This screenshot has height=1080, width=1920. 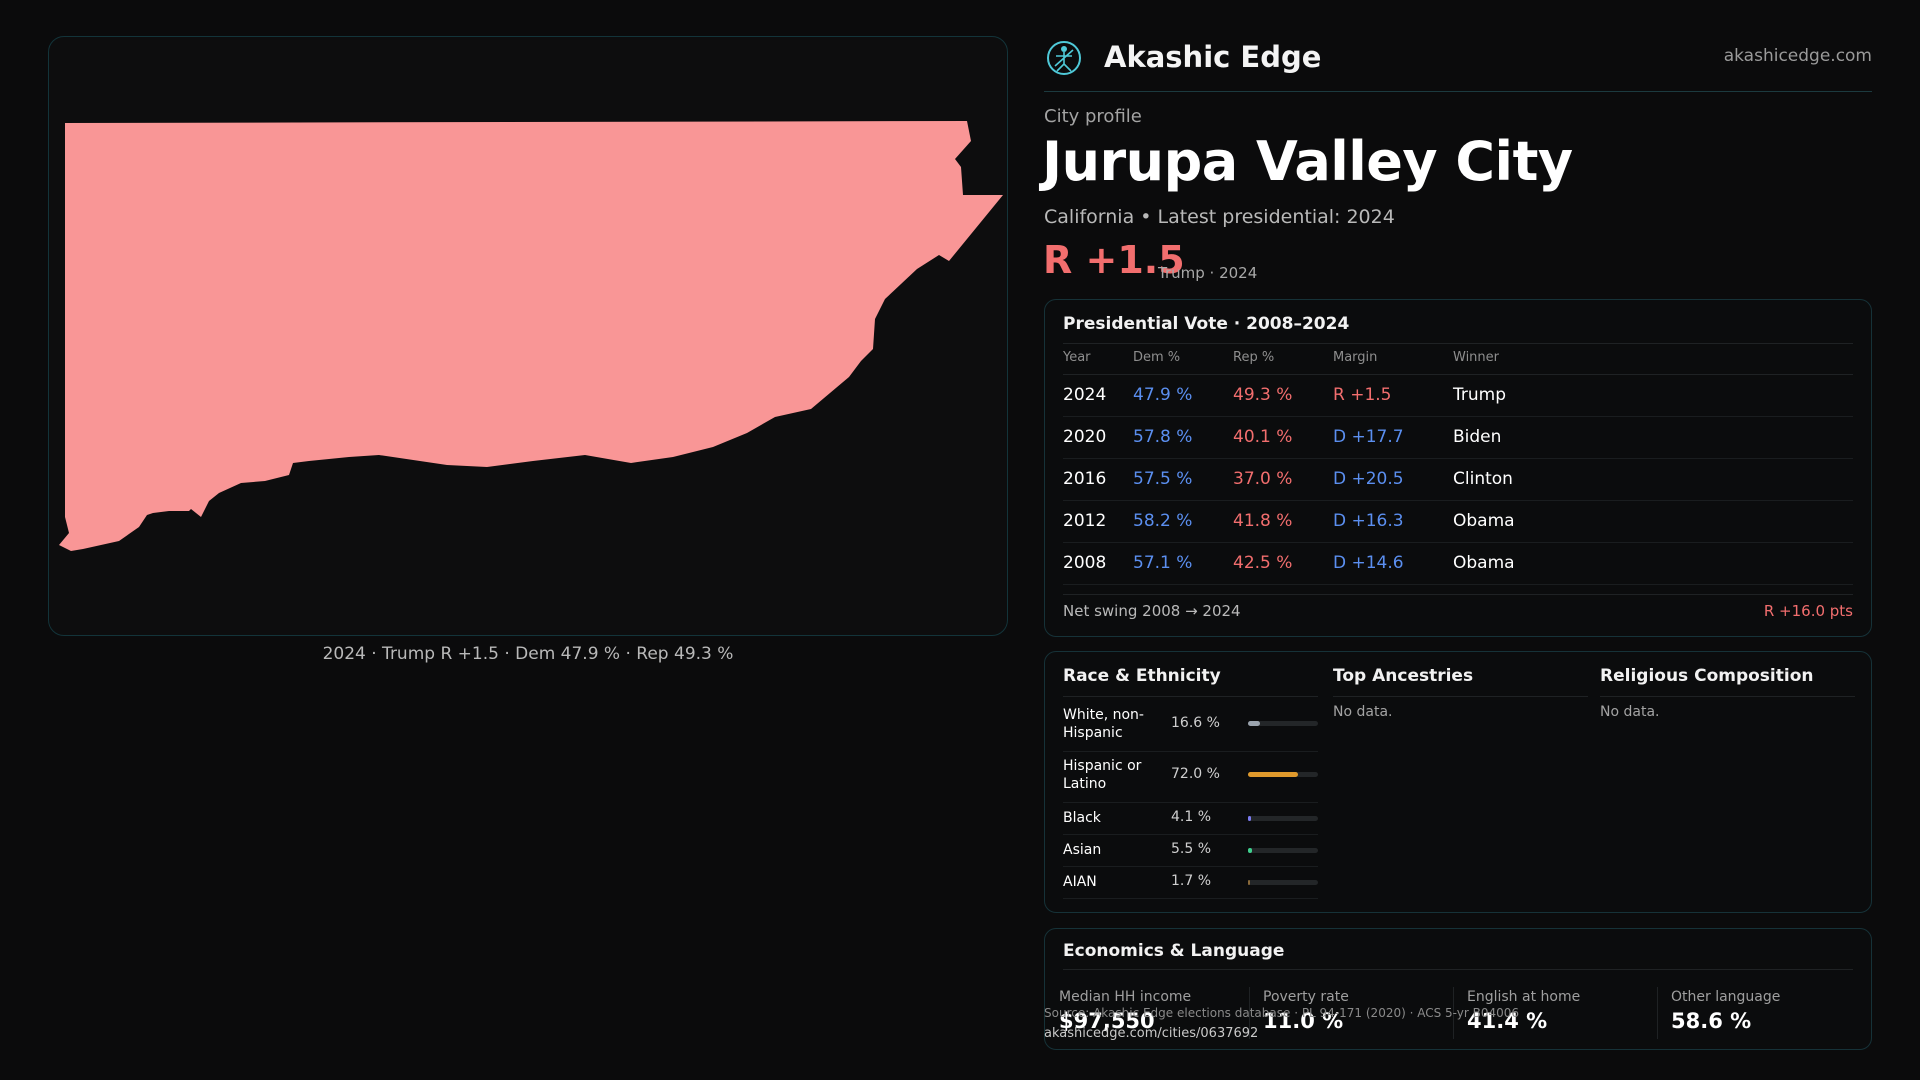 What do you see at coordinates (1476, 357) in the screenshot?
I see `col-header-winner: Winner` at bounding box center [1476, 357].